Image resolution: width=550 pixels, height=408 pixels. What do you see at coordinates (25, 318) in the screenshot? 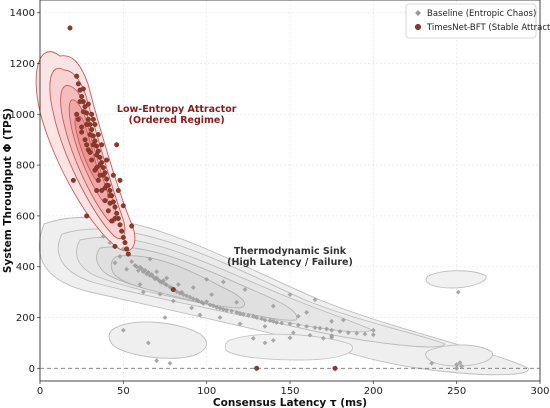
I see `y-tick-label: 200` at bounding box center [25, 318].